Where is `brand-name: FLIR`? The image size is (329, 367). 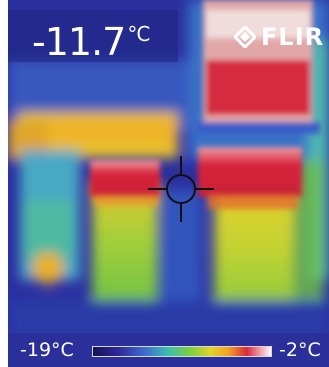 brand-name: FLIR is located at coordinates (293, 37).